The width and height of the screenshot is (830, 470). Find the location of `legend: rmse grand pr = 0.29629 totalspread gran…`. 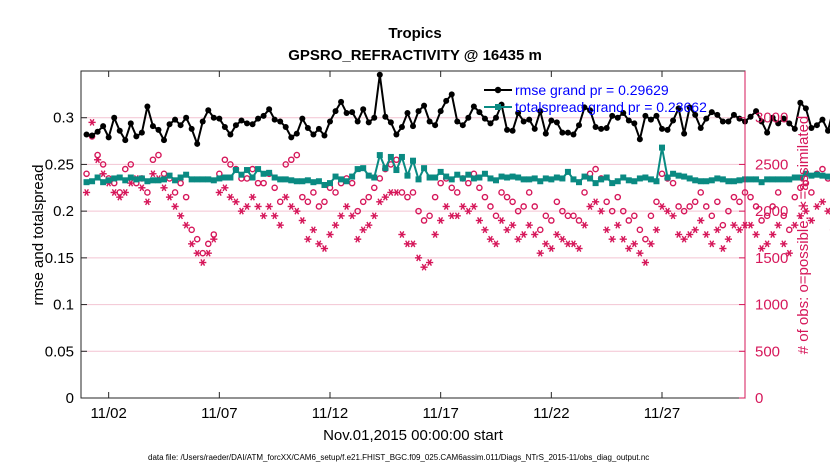

legend: rmse grand pr = 0.29629 totalspread gran… is located at coordinates (595, 98).